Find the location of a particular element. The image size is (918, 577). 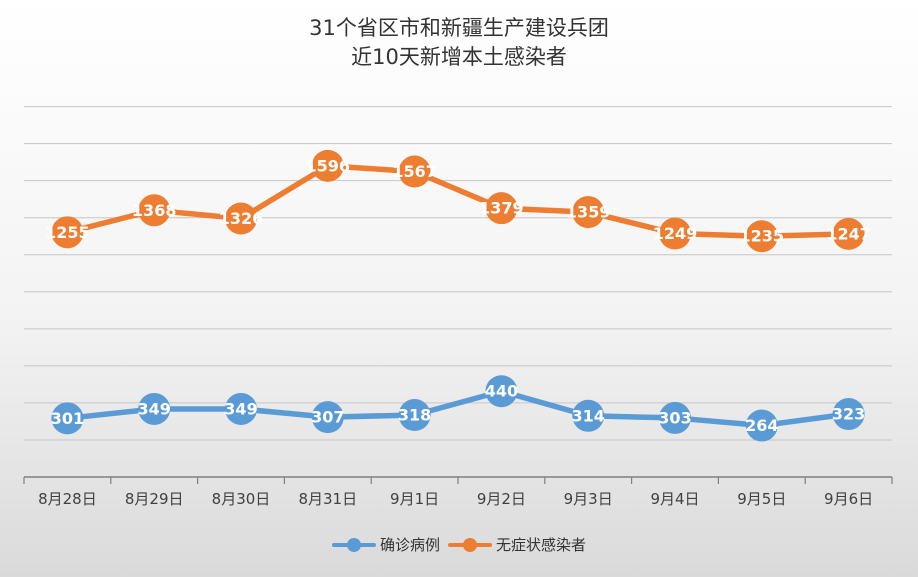

x-tick-label: 8月31日 is located at coordinates (327, 499).